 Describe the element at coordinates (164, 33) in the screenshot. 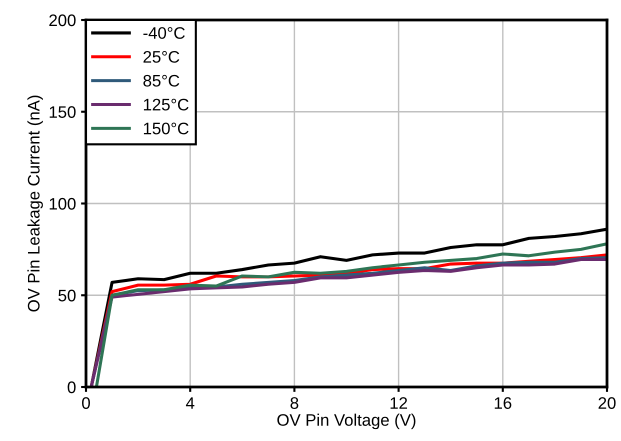

I see `legend-label: -40°C` at that location.